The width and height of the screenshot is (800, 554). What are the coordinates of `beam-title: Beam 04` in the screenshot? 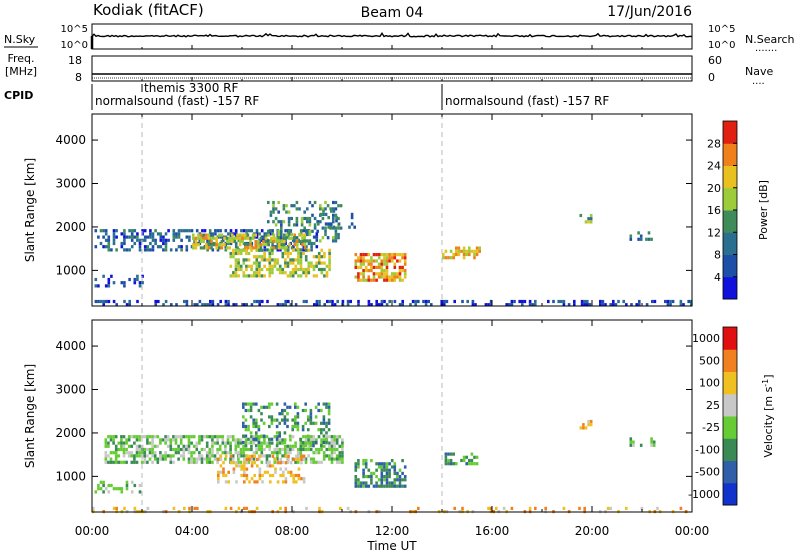 It's located at (392, 13).